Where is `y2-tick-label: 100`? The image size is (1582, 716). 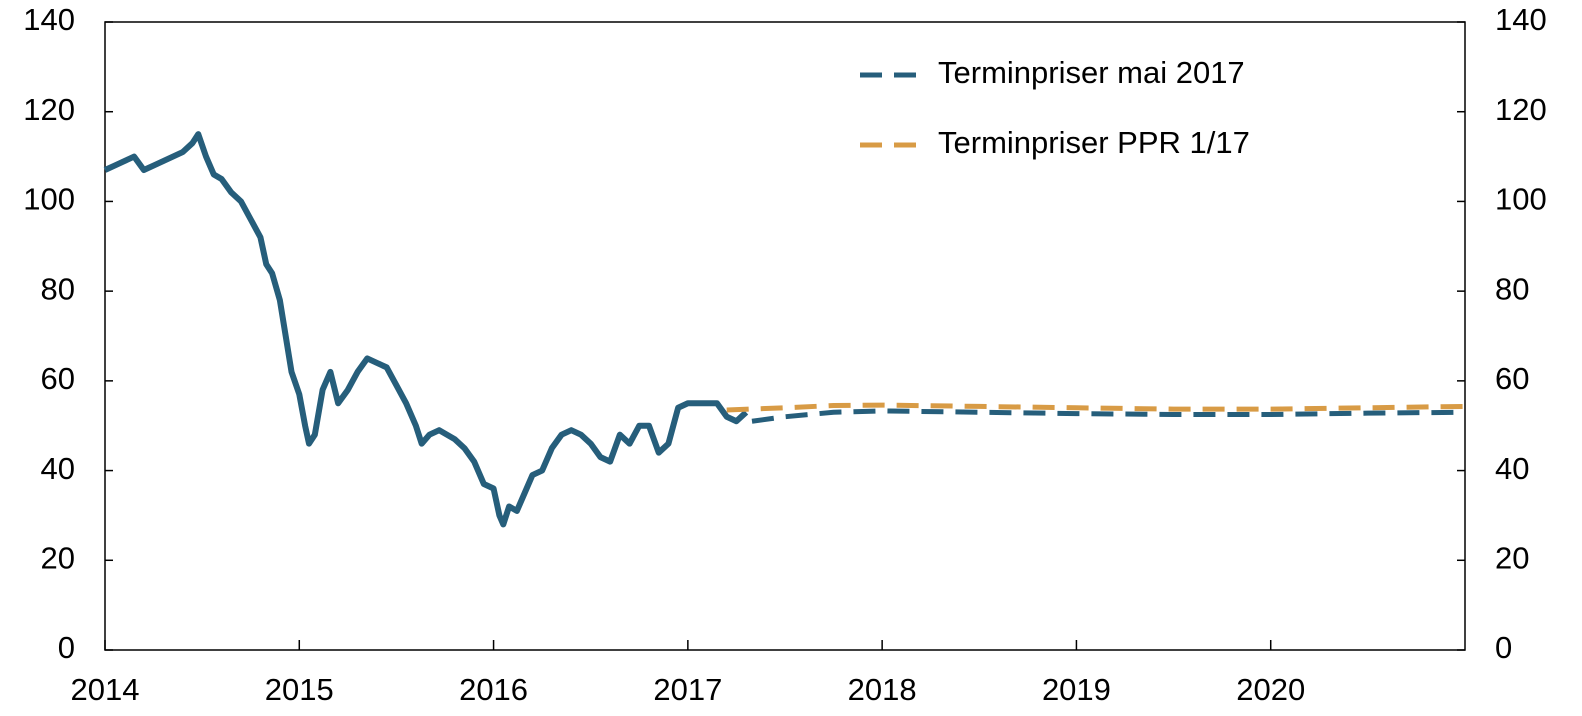
y2-tick-label: 100 is located at coordinates (1521, 199).